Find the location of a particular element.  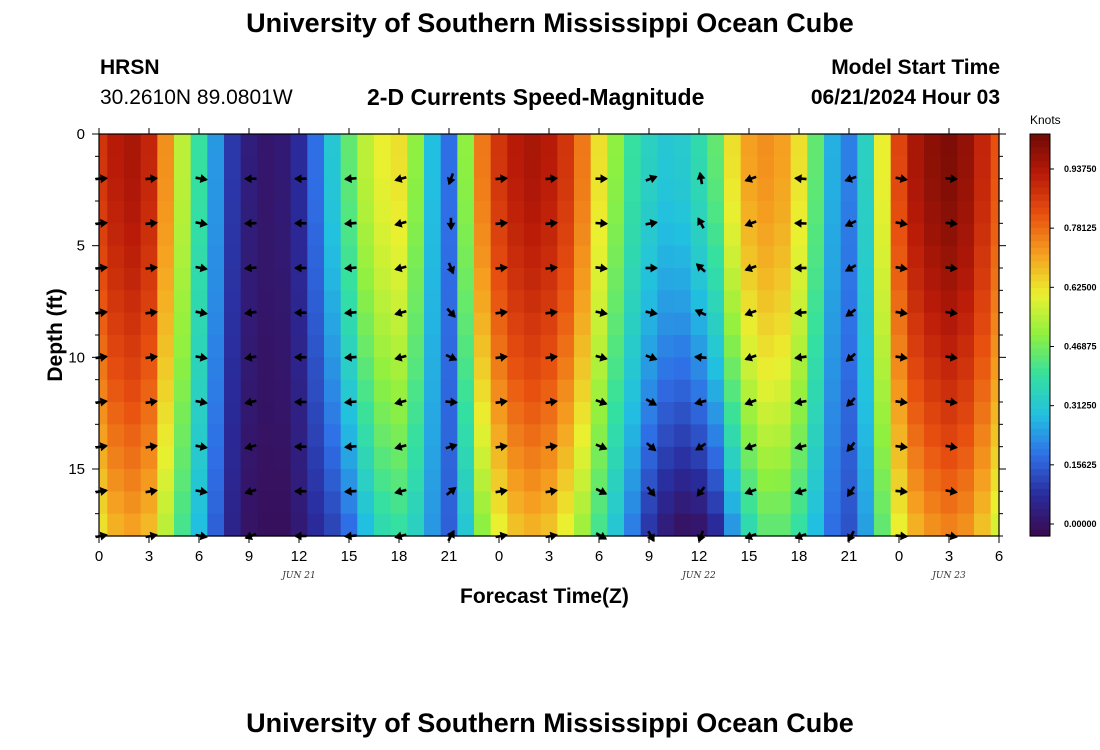

x-tick-label: 21 is located at coordinates (449, 556).